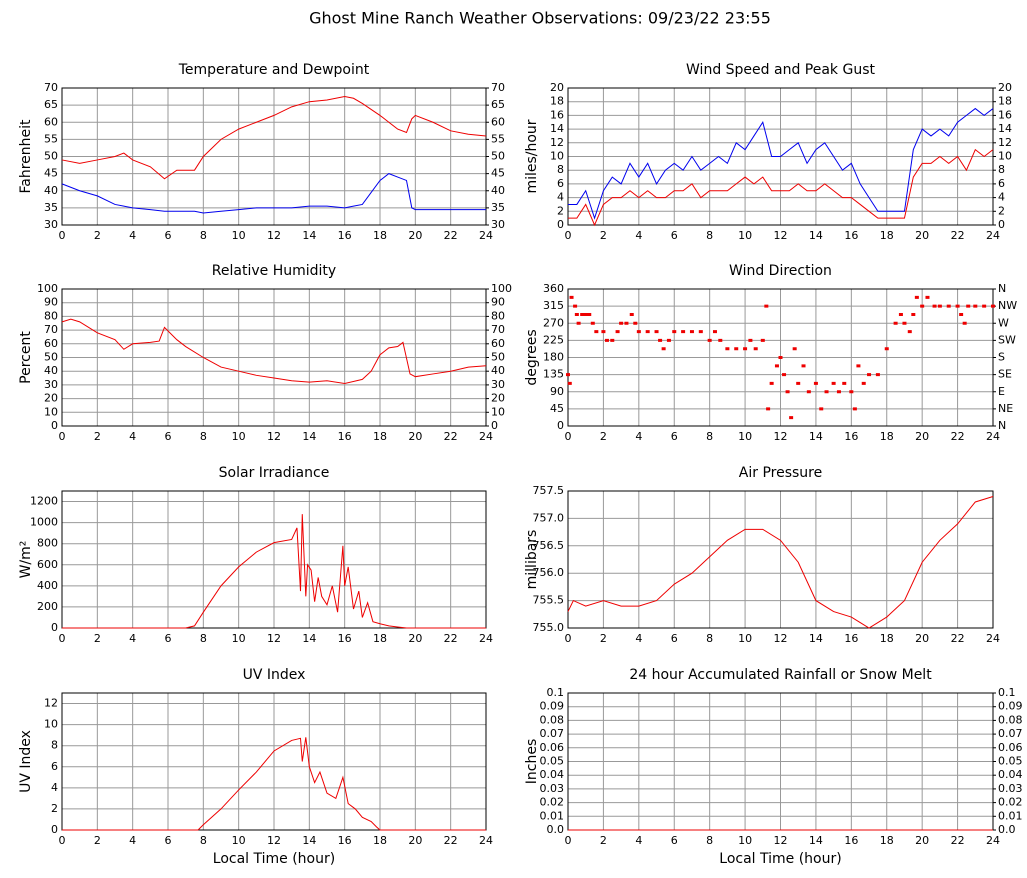 This screenshot has height=878, width=1027. Describe the element at coordinates (1001, 357) in the screenshot. I see `y2-tick-label: S` at that location.